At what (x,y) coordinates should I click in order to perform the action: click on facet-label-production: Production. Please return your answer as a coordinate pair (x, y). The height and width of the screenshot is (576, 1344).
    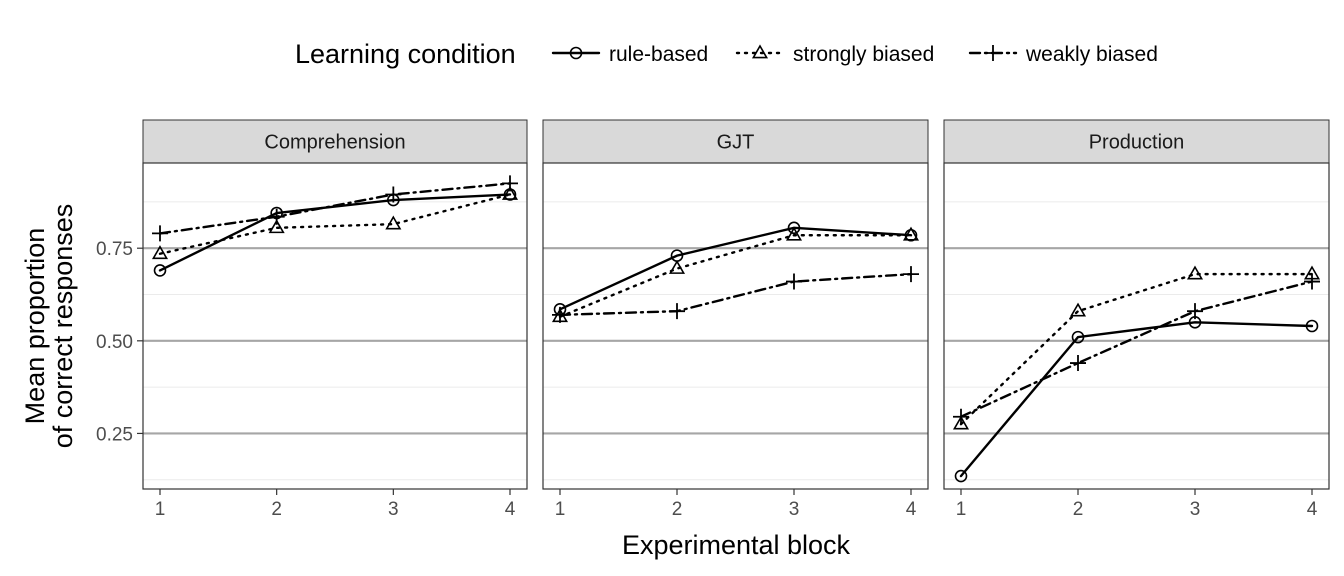
    Looking at the image, I should click on (1137, 143).